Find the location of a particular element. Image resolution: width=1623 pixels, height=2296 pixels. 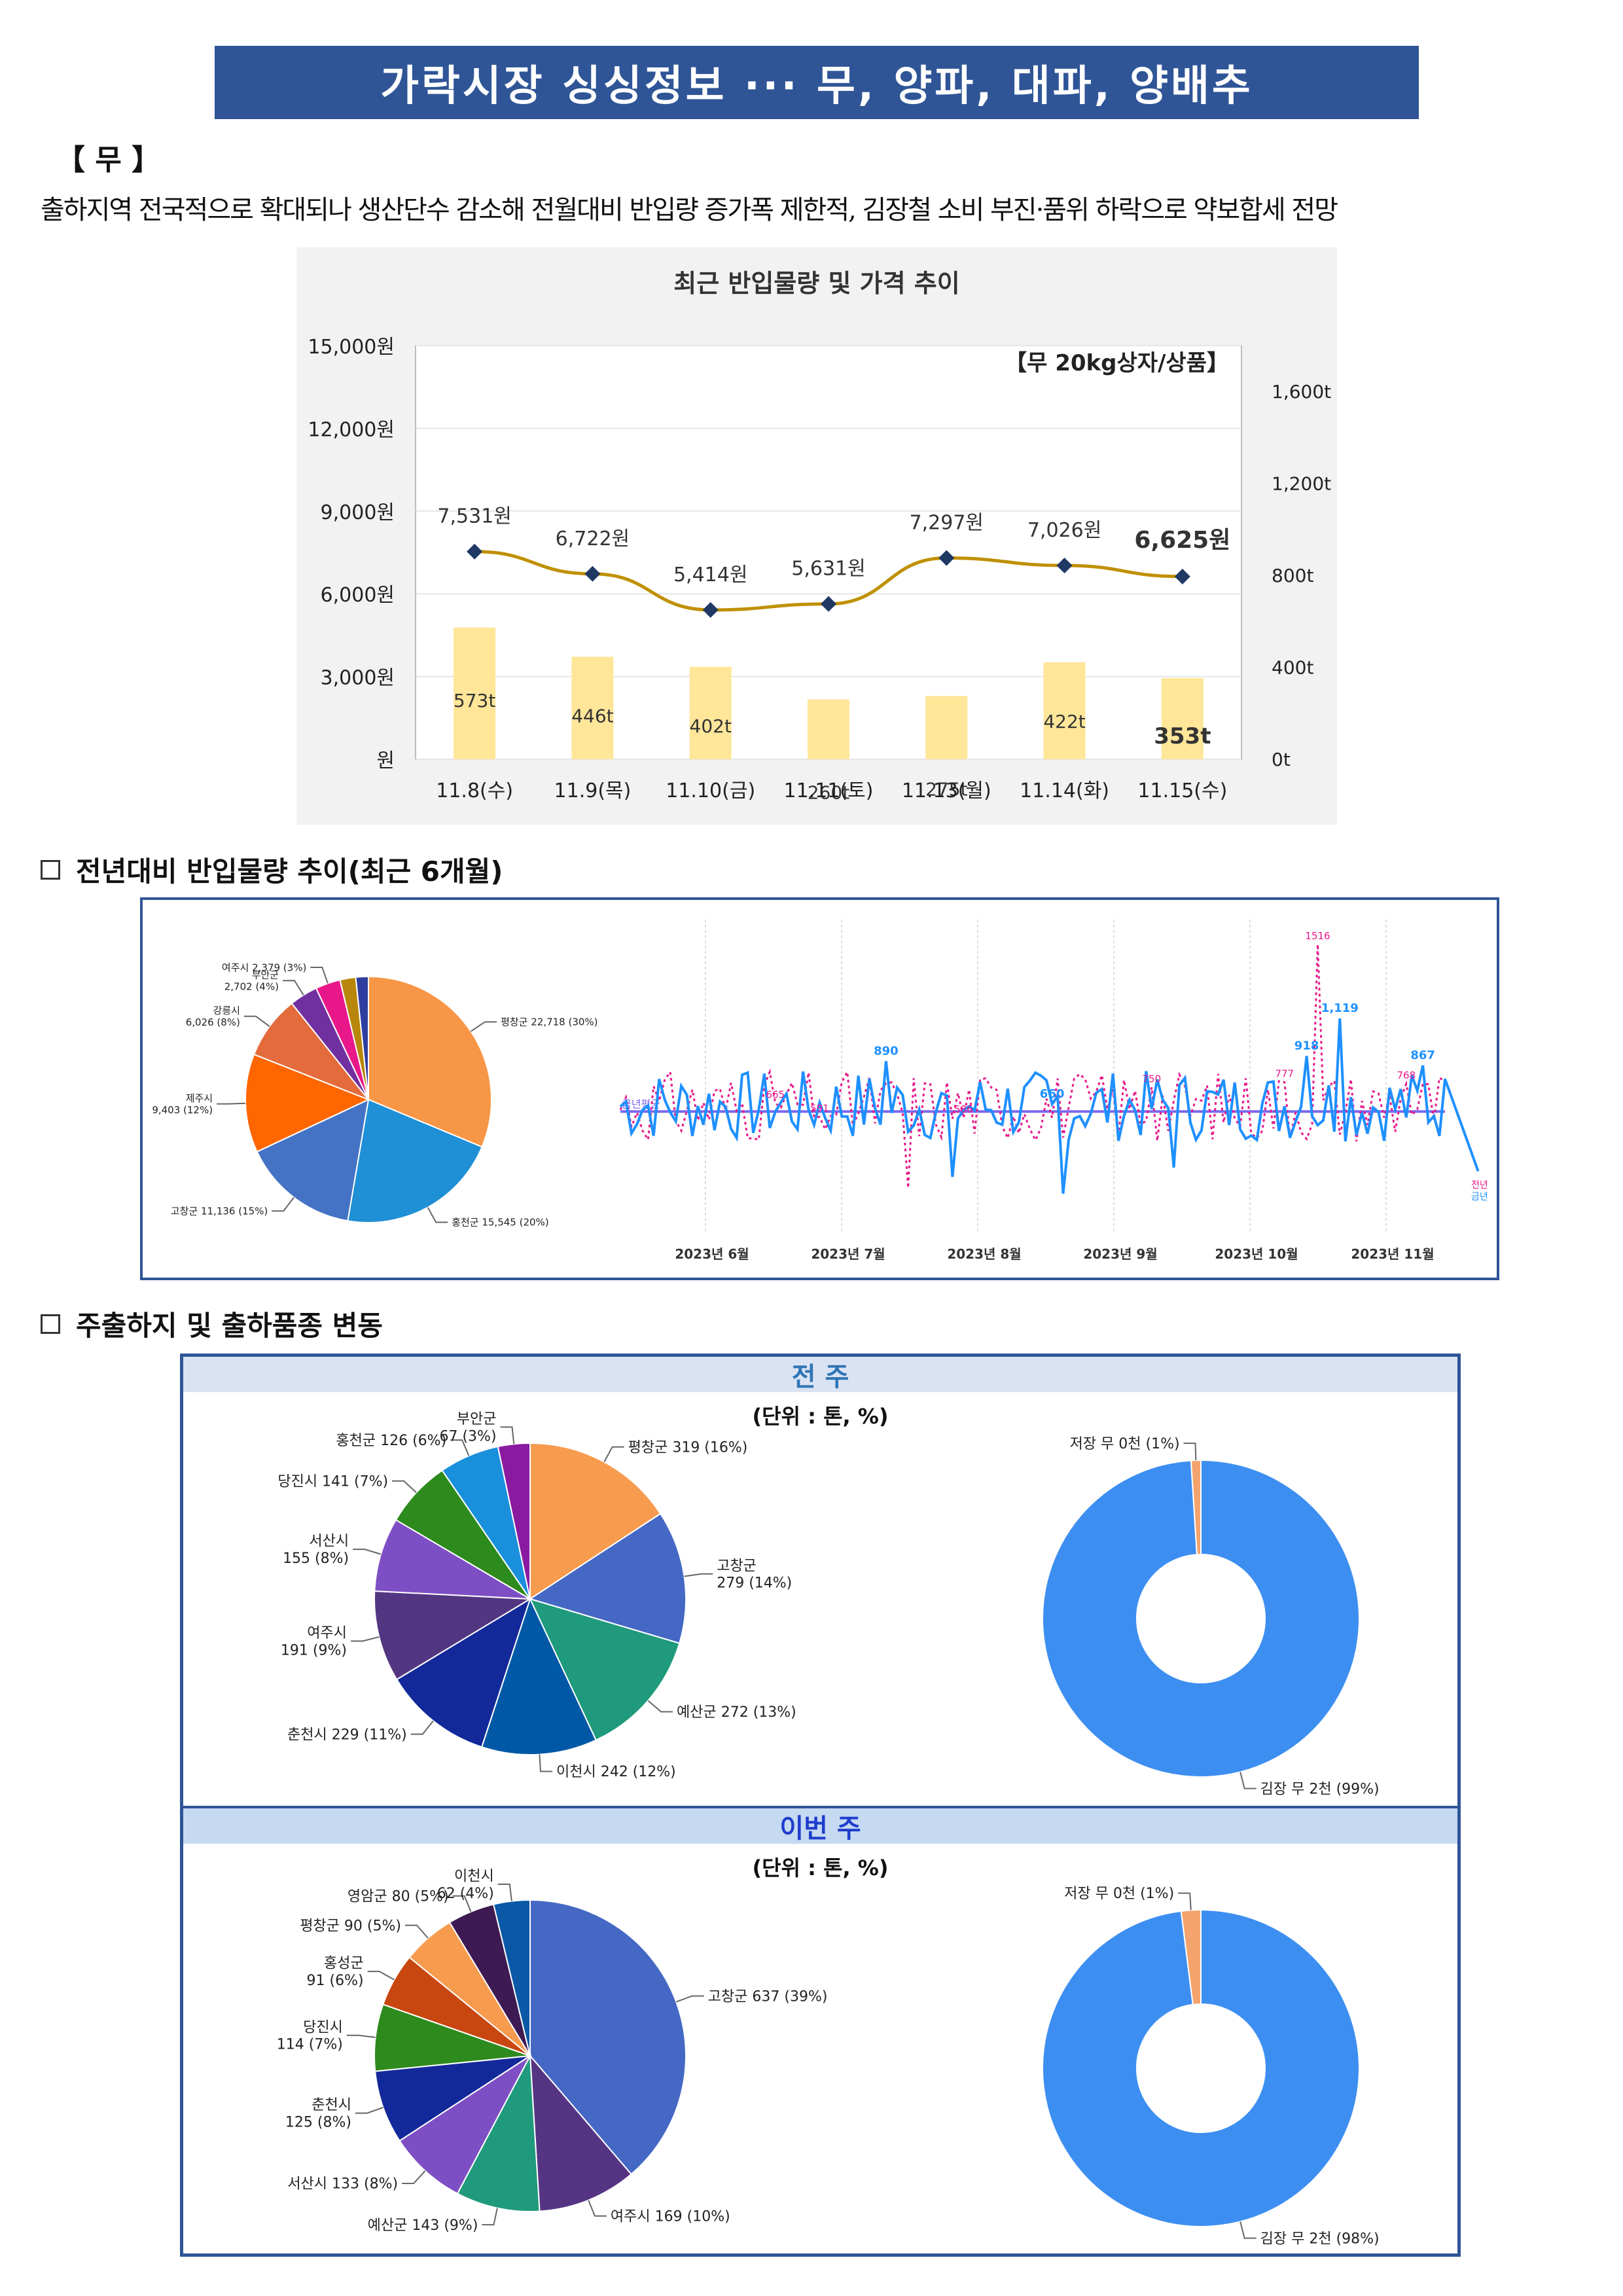

volume-label: 353t is located at coordinates (1183, 736).